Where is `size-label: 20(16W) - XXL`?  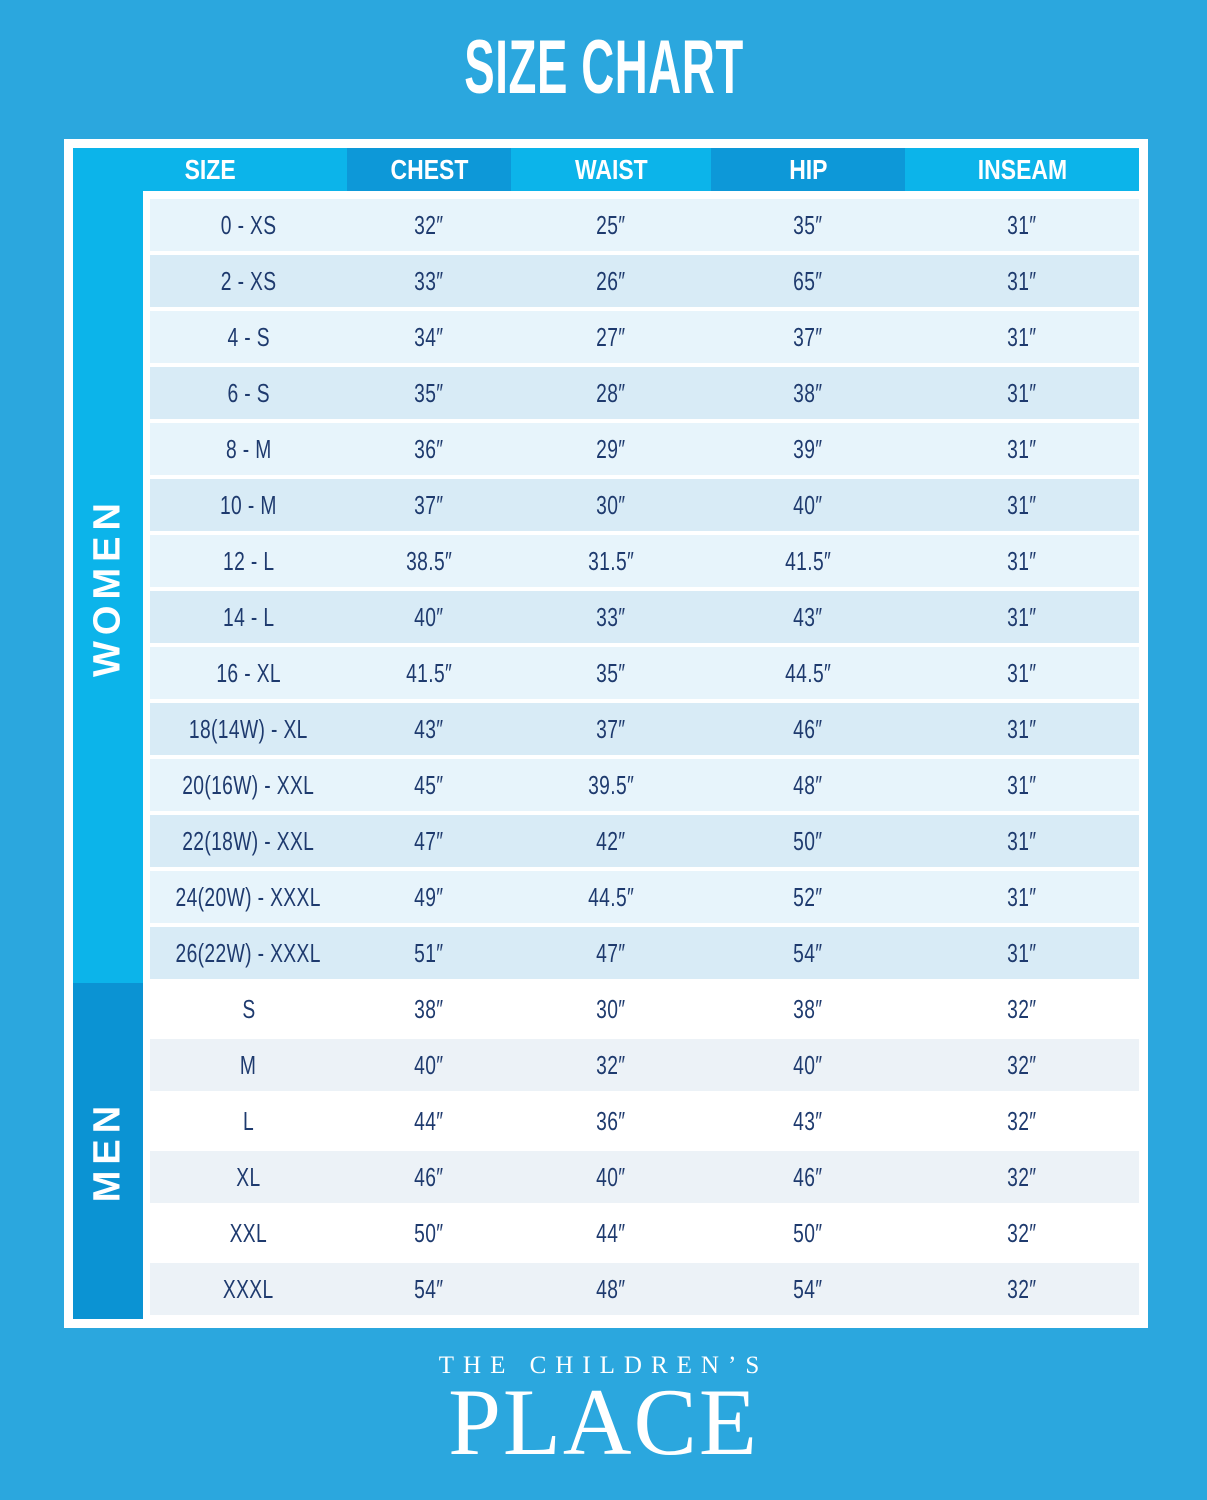
size-label: 20(16W) - XXL is located at coordinates (248, 784).